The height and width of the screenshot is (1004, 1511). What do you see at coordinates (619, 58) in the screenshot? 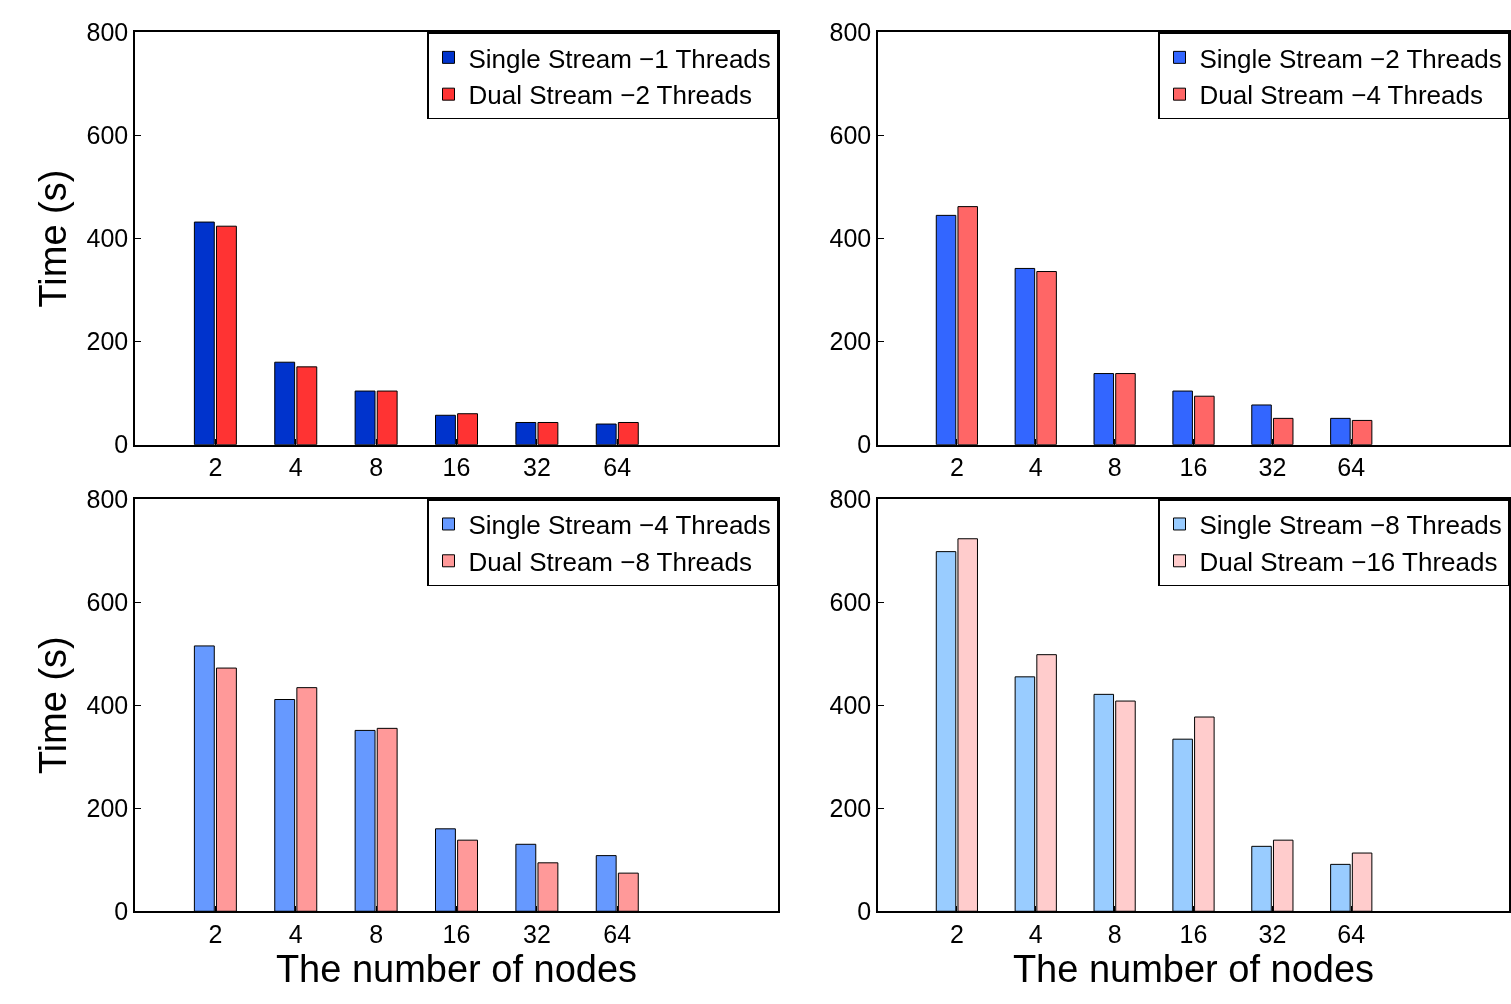
I see `legend-label: Single Stream −1 Threads` at bounding box center [619, 58].